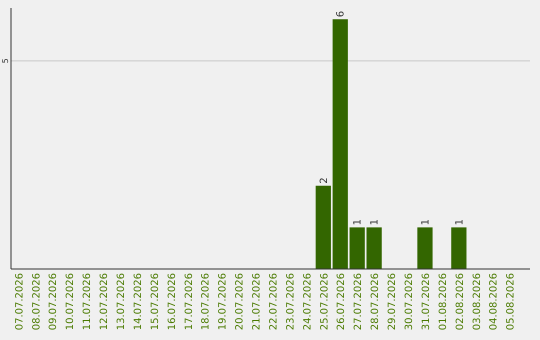  What do you see at coordinates (358, 301) in the screenshot?
I see `x-tick-label: 27.07.2026` at bounding box center [358, 301].